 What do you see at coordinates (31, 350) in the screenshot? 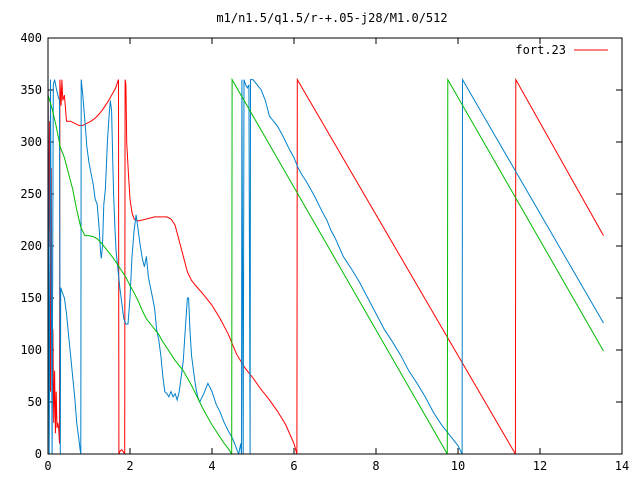
I see `y-tick-label: 100` at bounding box center [31, 350].